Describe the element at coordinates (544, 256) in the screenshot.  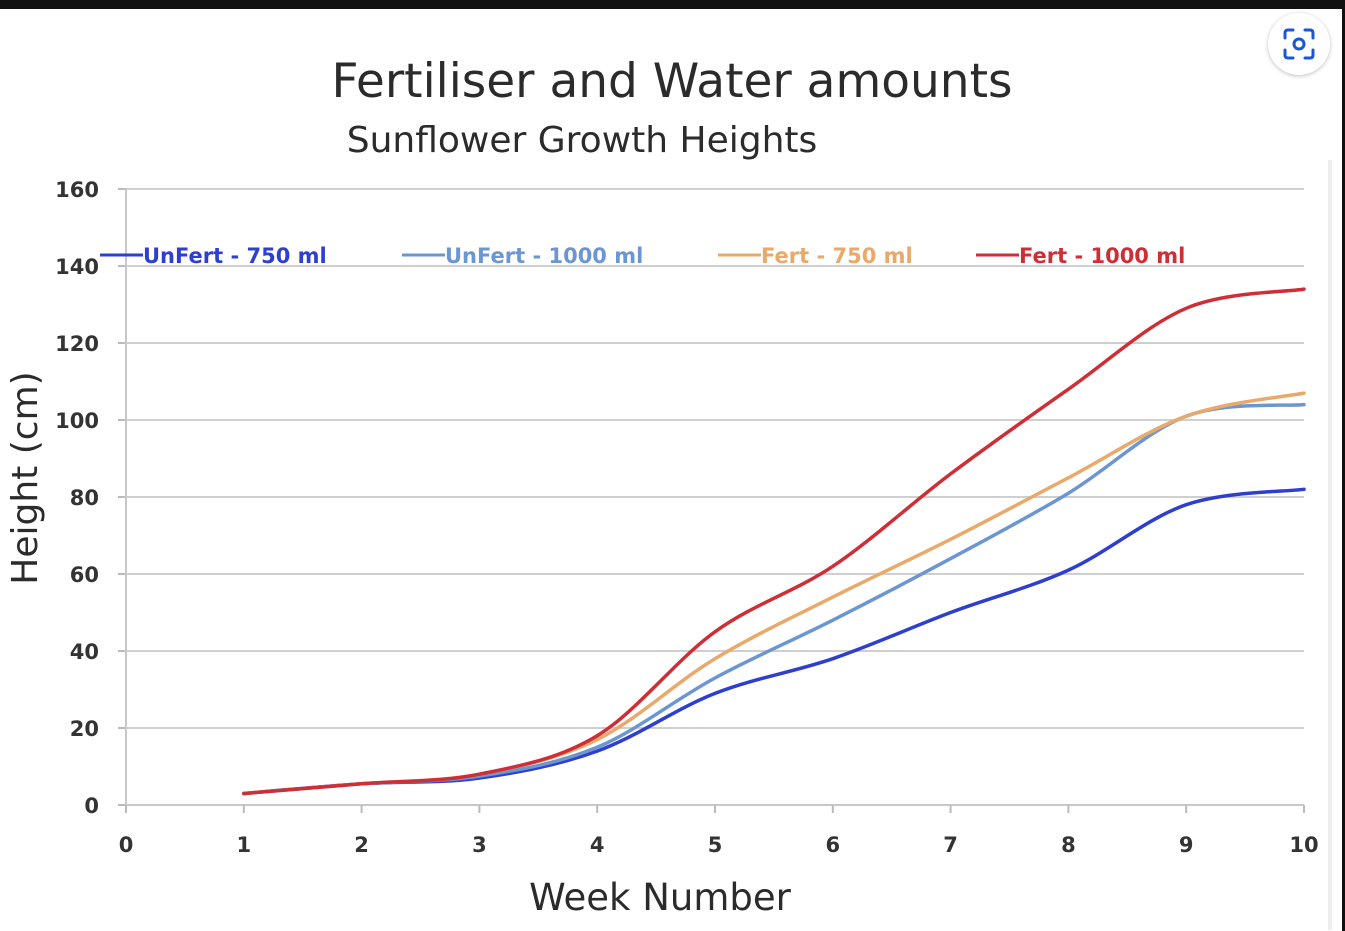
I see `legend-label-2: UnFert - 1000 ml` at that location.